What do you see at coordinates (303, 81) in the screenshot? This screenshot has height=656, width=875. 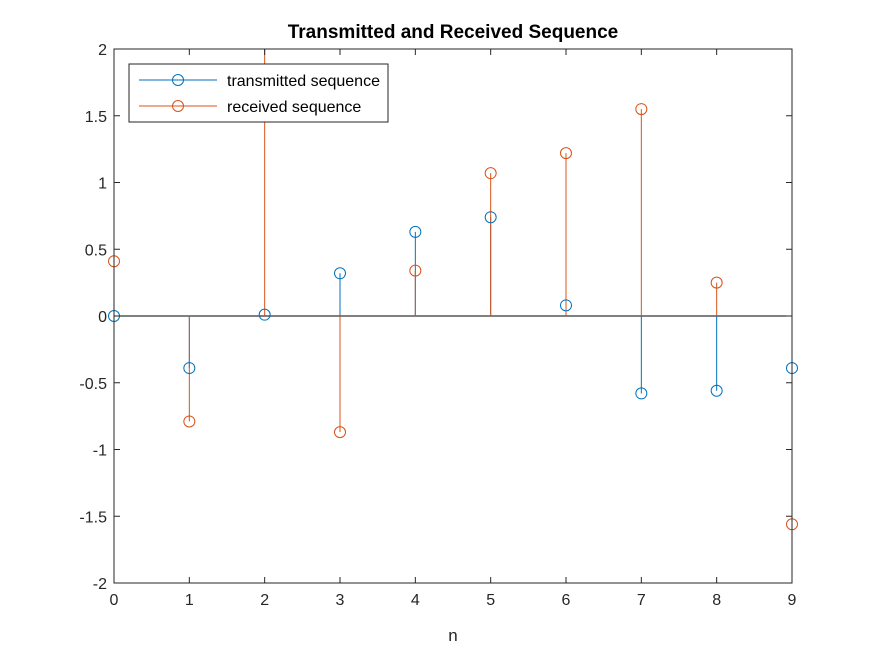 I see `legend-label-transmitted: transmitted sequence` at bounding box center [303, 81].